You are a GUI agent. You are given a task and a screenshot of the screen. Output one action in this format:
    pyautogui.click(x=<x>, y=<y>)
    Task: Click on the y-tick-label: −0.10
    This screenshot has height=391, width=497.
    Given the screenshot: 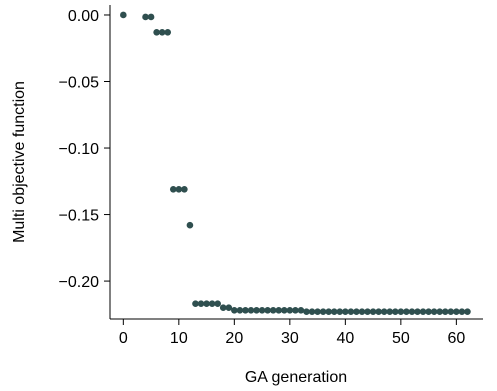 What is the action you would take?
    pyautogui.click(x=79, y=149)
    